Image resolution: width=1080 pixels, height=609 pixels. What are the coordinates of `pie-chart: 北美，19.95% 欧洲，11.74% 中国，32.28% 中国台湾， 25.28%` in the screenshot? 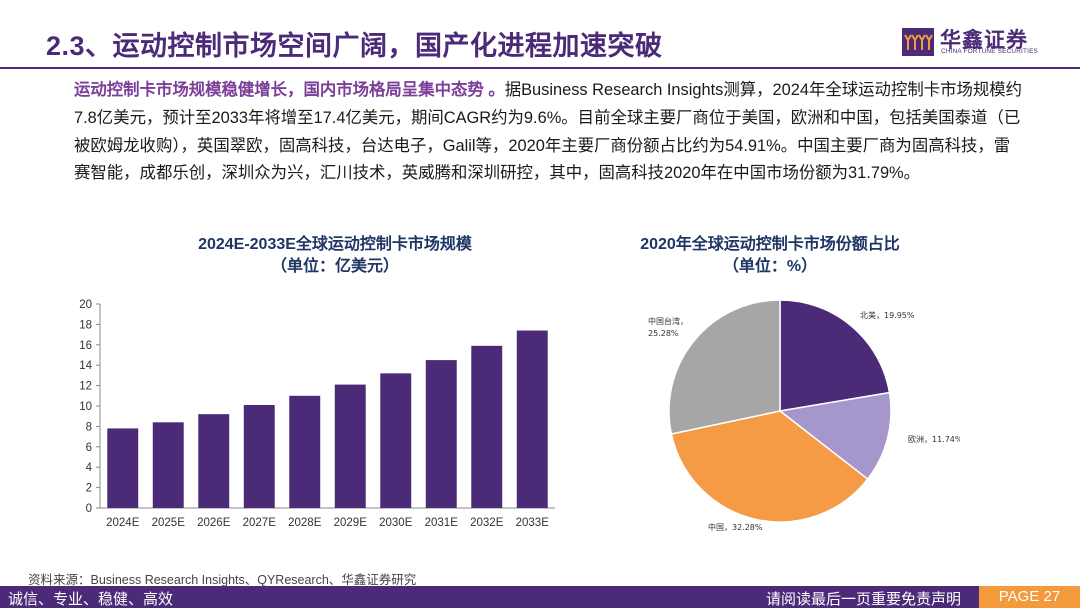 It's located at (804, 415).